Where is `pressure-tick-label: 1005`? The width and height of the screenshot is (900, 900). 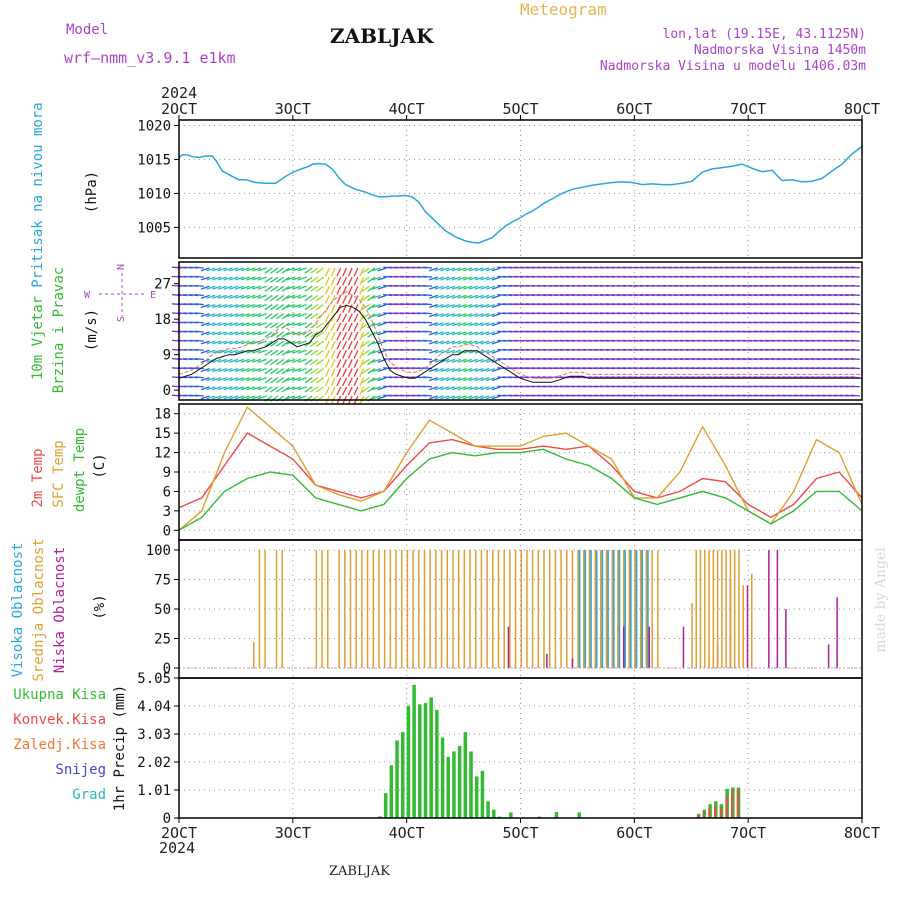
pressure-tick-label: 1005 is located at coordinates (154, 228).